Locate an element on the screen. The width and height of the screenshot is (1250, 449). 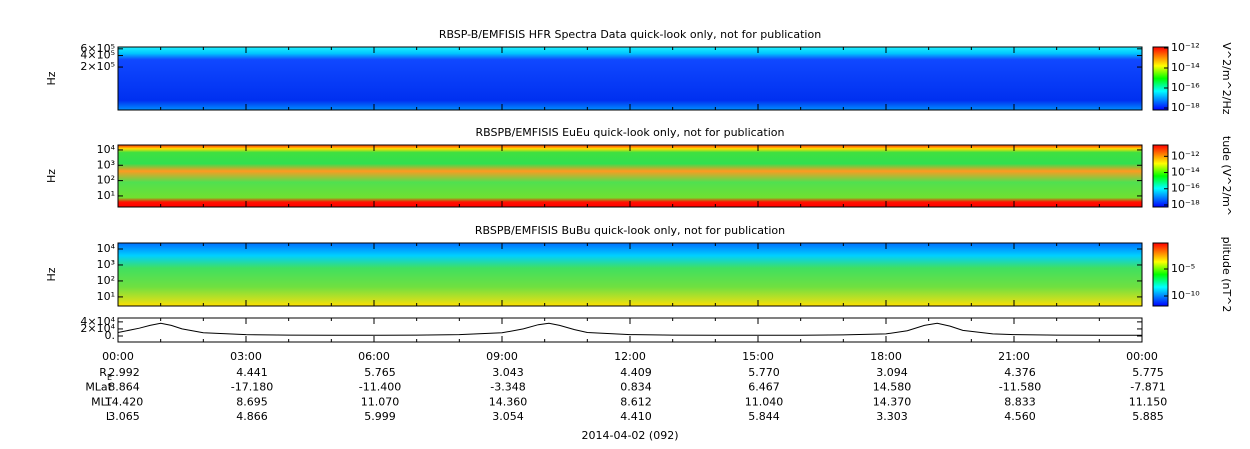
colorbar-label: V^2/m^2/Hz is located at coordinates (1226, 78).